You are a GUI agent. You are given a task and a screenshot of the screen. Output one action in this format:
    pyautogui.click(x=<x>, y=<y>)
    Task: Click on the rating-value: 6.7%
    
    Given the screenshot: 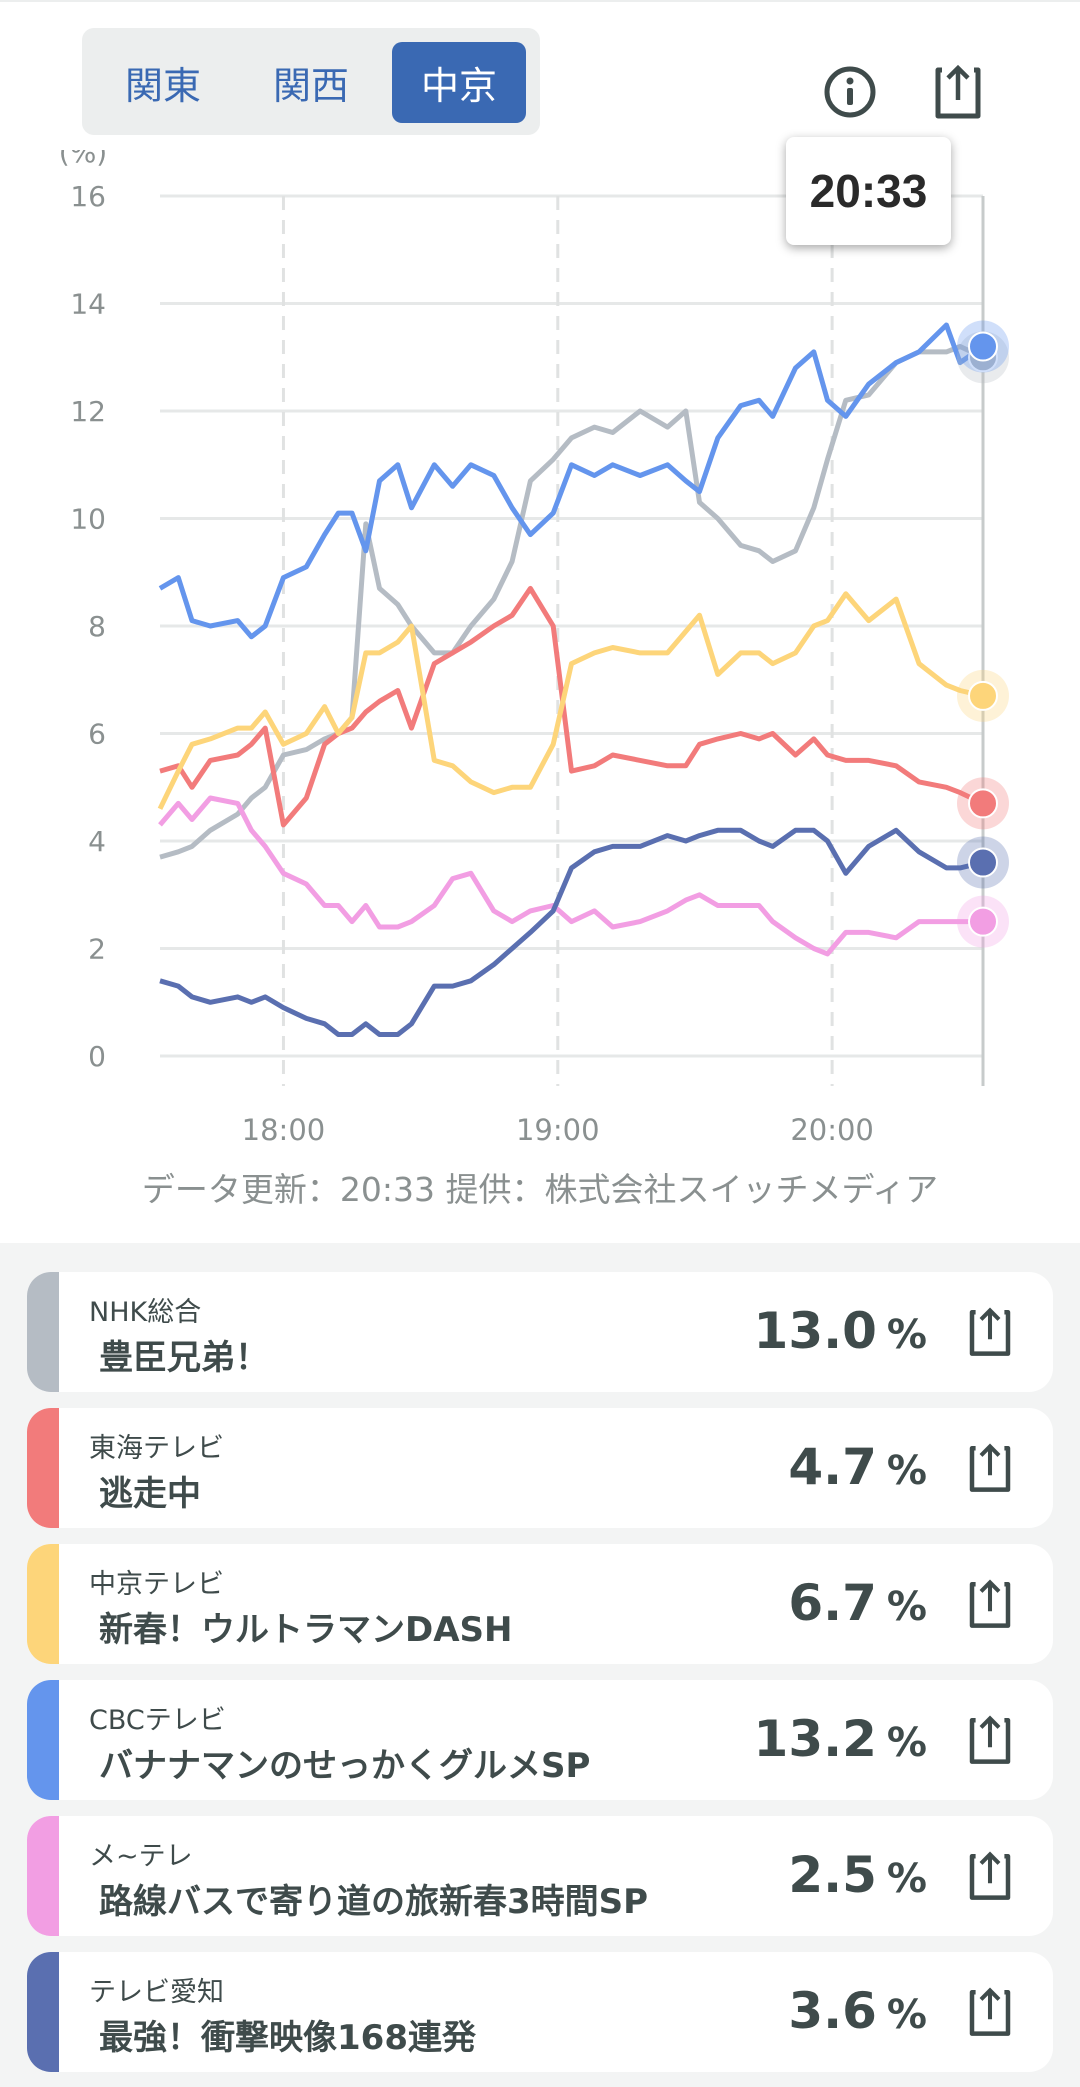 What is the action you would take?
    pyautogui.click(x=857, y=1603)
    